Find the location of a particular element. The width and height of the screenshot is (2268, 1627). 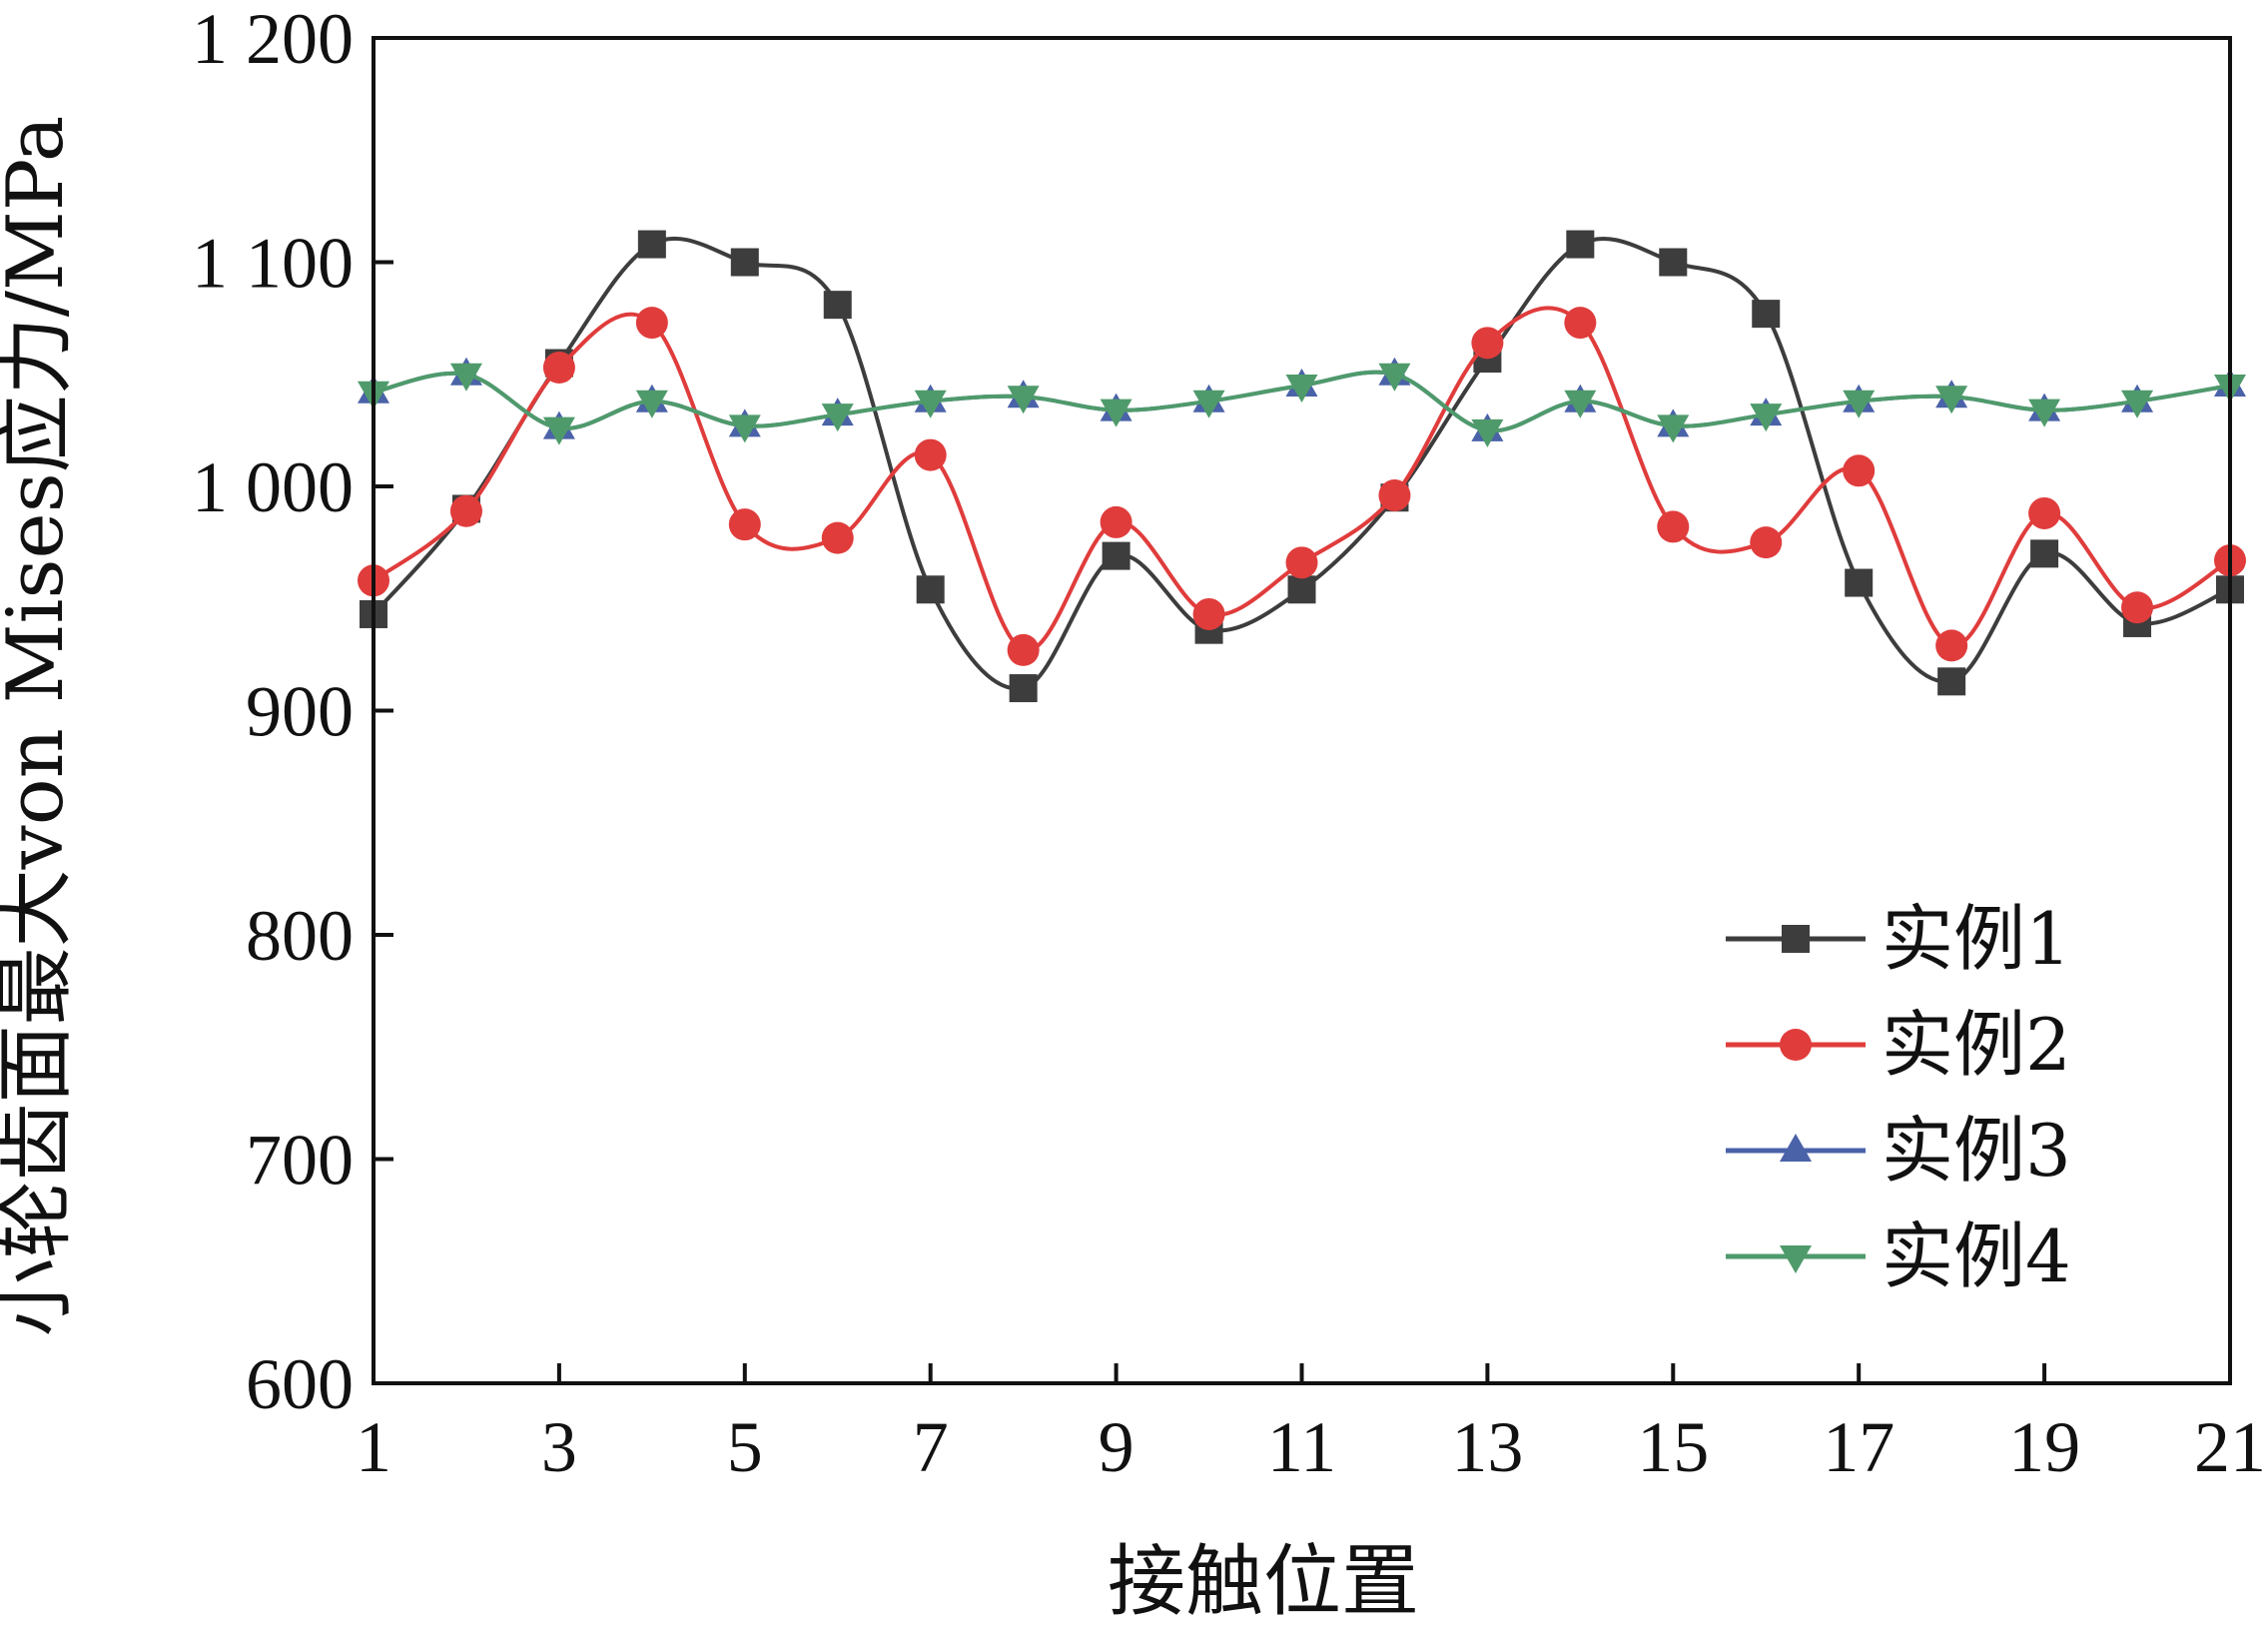

y-tick-label: 800 is located at coordinates (300, 936).